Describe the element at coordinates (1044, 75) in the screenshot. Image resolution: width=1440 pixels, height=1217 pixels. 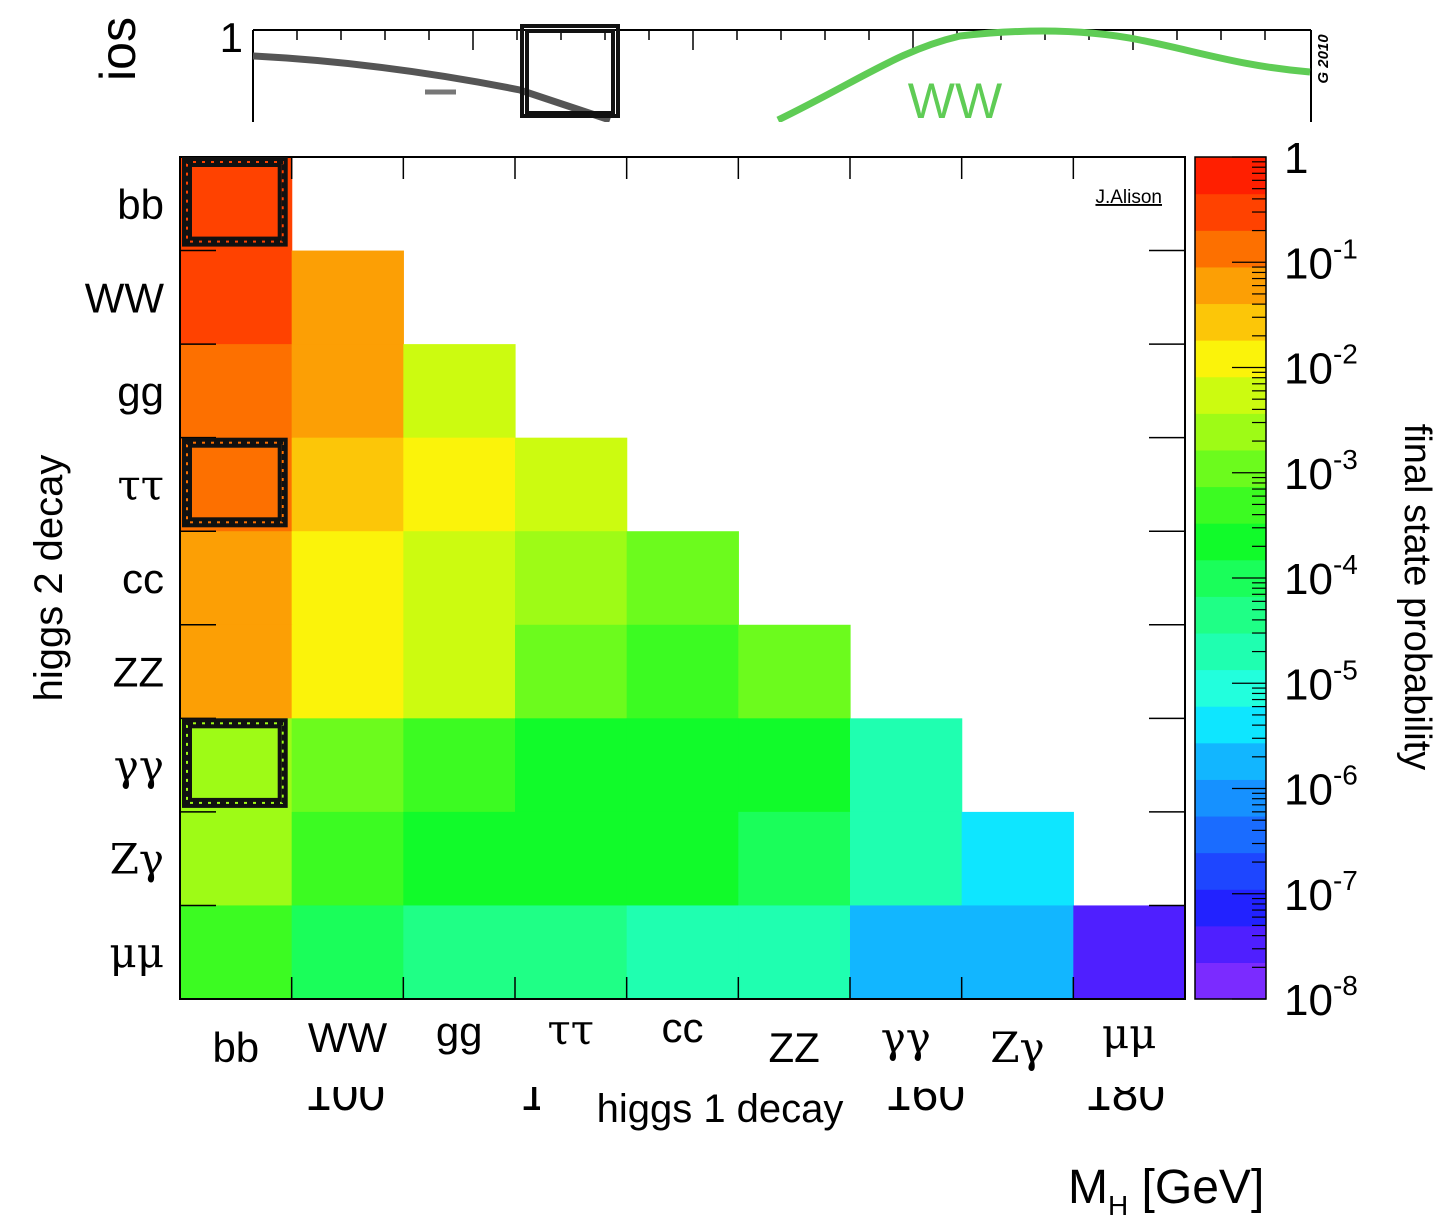
I see `bg-ww-curve` at that location.